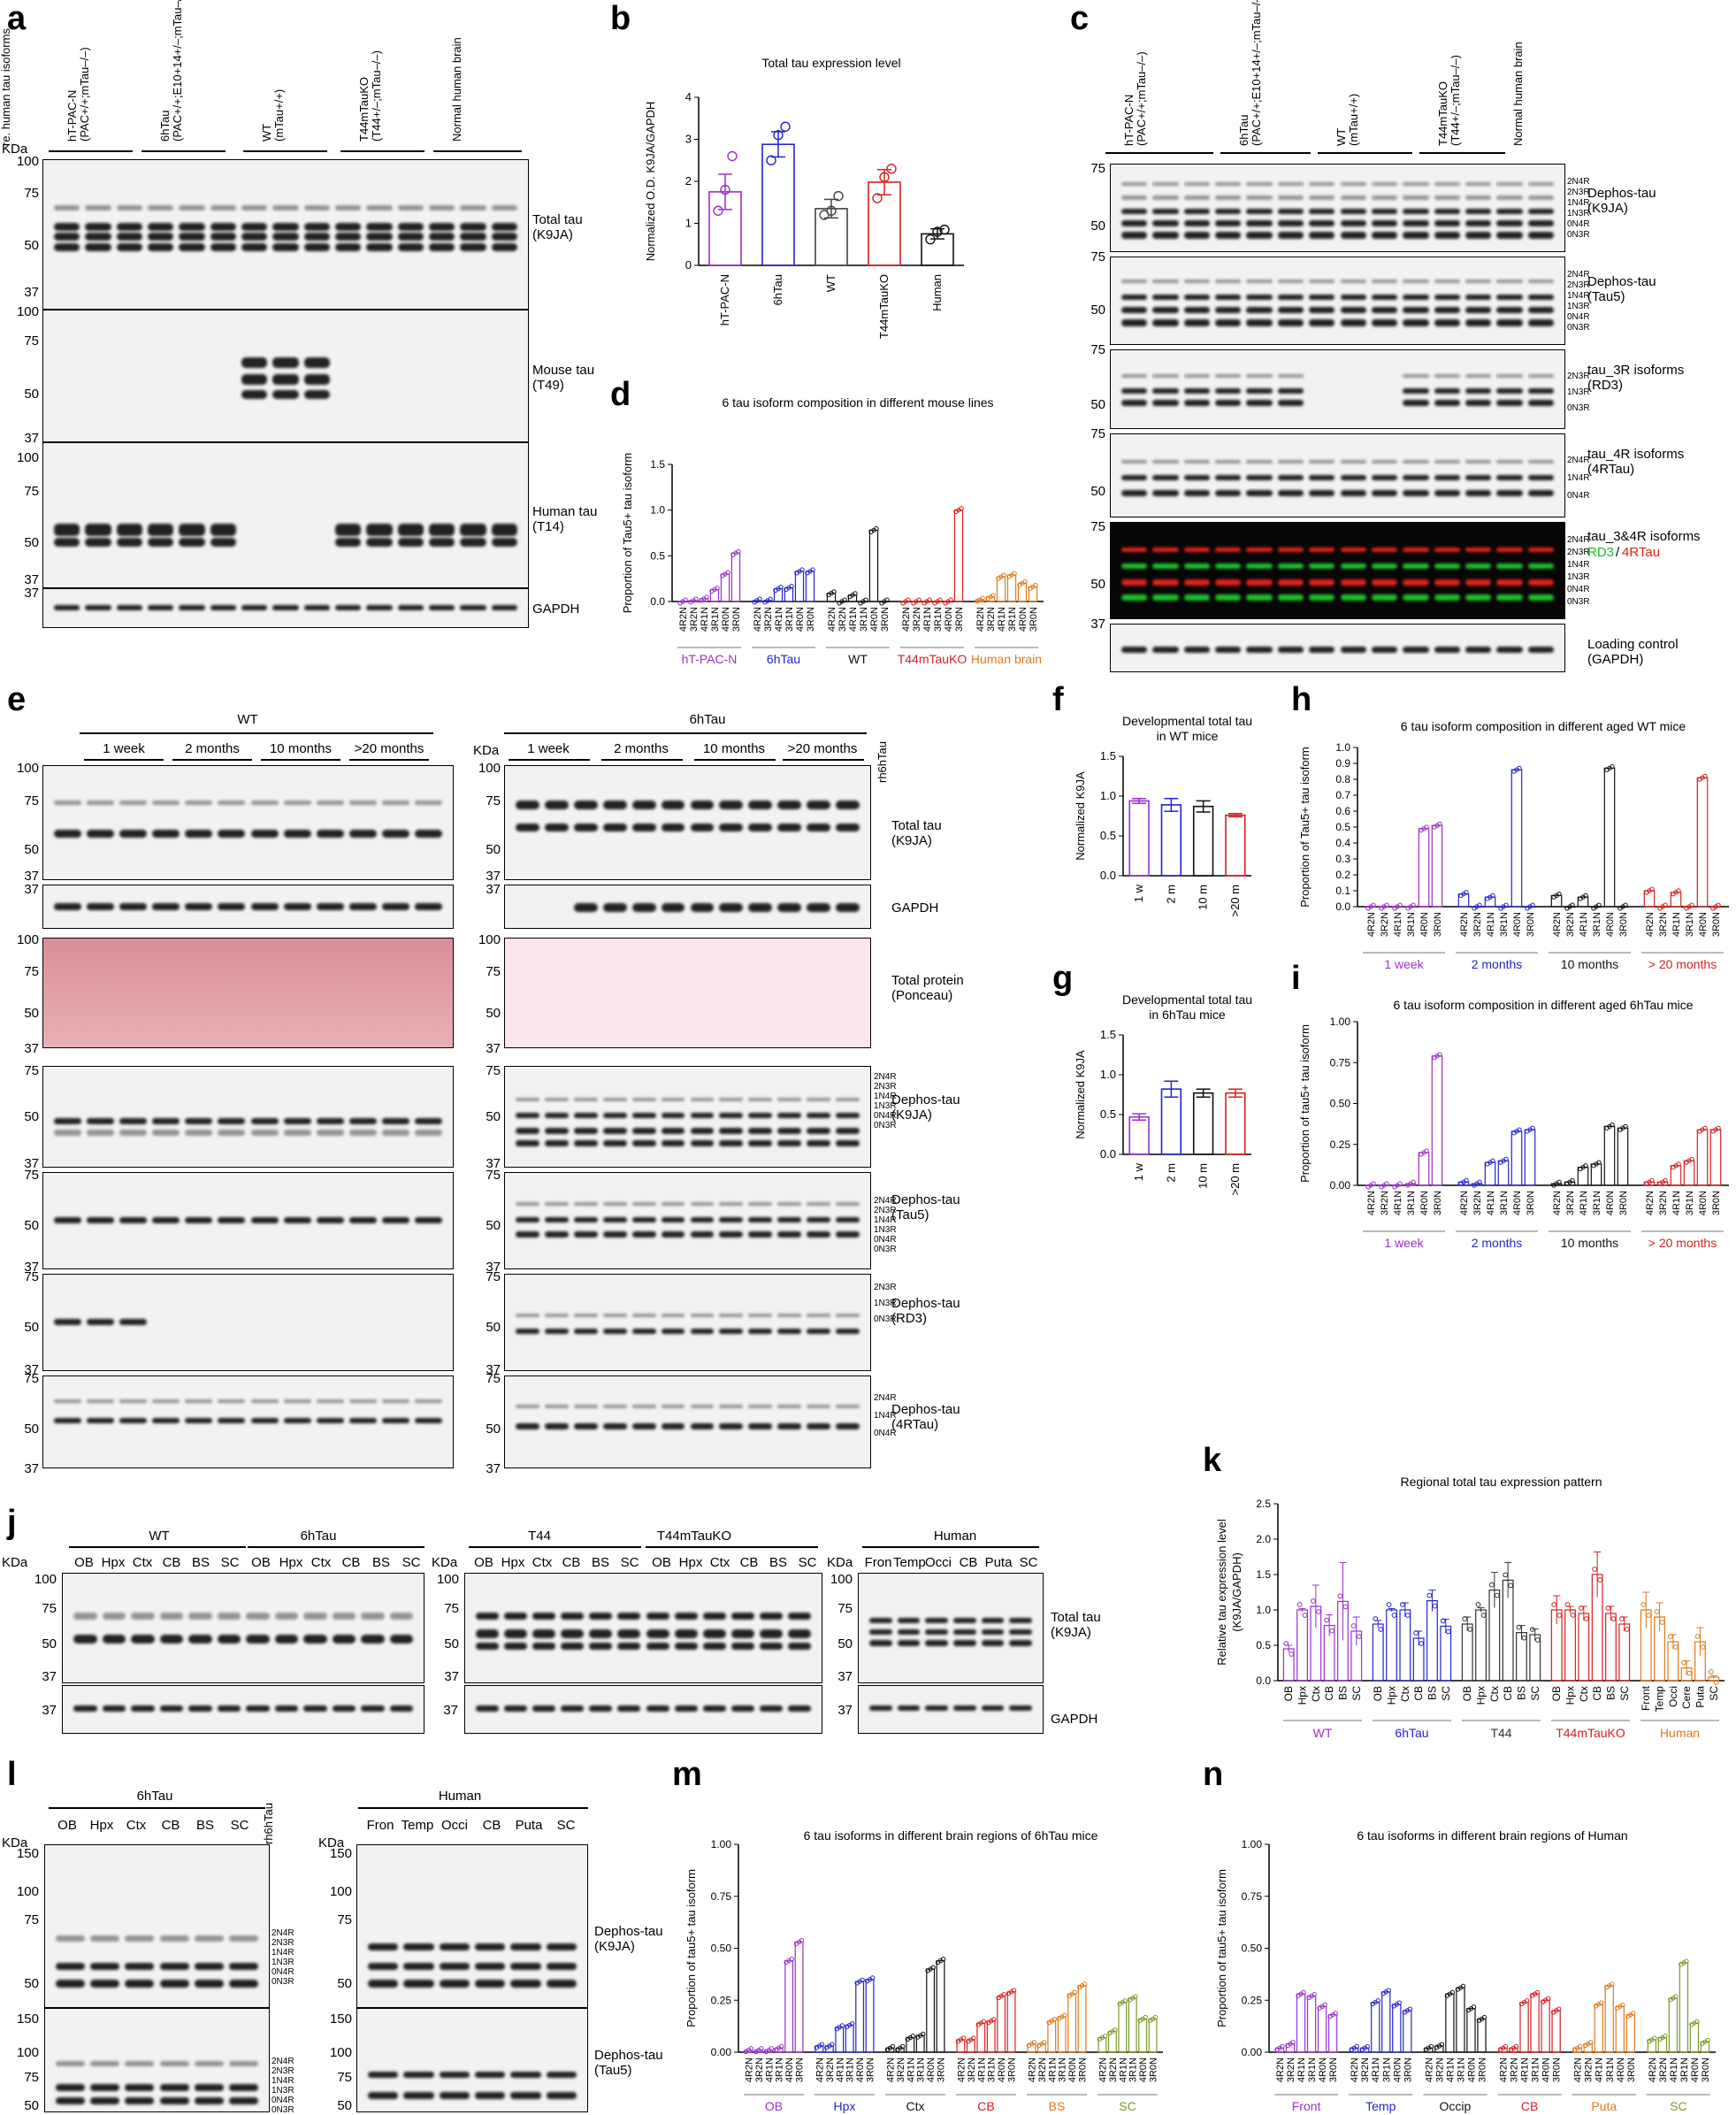 This screenshot has height=2115, width=1736. Describe the element at coordinates (1456, 2106) in the screenshot. I see `group-label: Occip` at that location.